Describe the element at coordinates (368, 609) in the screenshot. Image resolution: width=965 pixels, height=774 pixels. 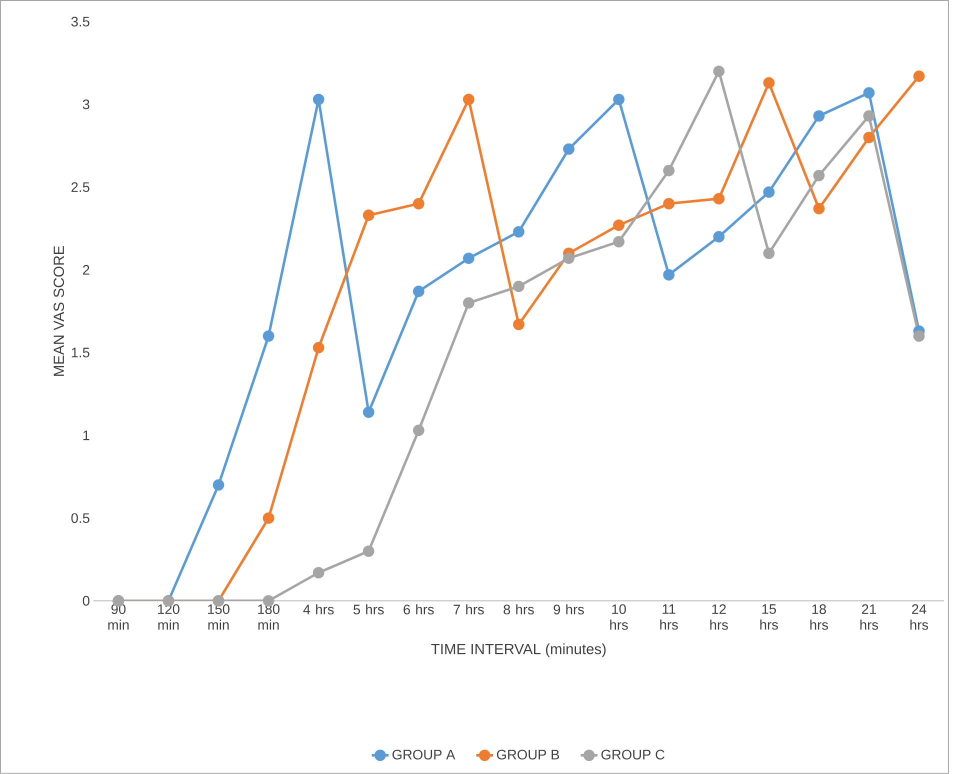
I see `x-tick-label: 5 hrs` at that location.